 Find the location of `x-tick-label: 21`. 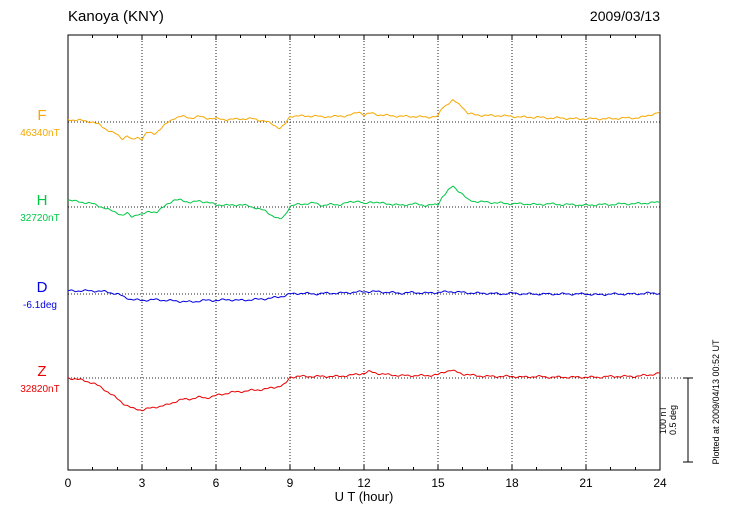

x-tick-label: 21 is located at coordinates (586, 483).